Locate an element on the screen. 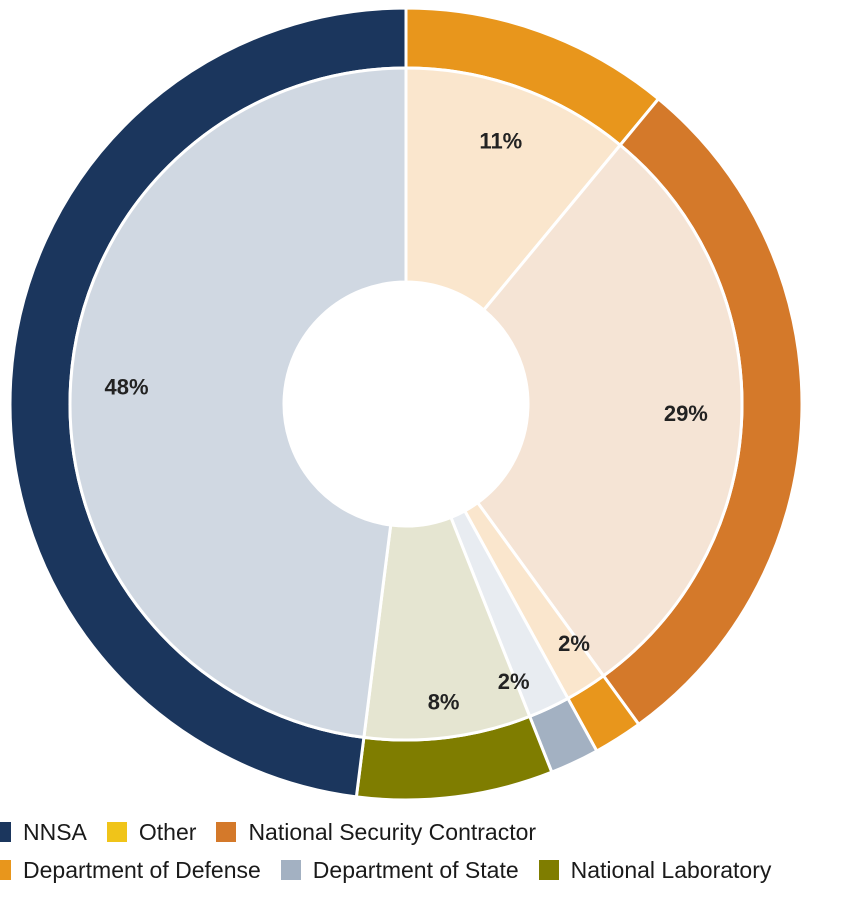 The width and height of the screenshot is (858, 897). data-label-department-of-state-3: 2% is located at coordinates (514, 681).